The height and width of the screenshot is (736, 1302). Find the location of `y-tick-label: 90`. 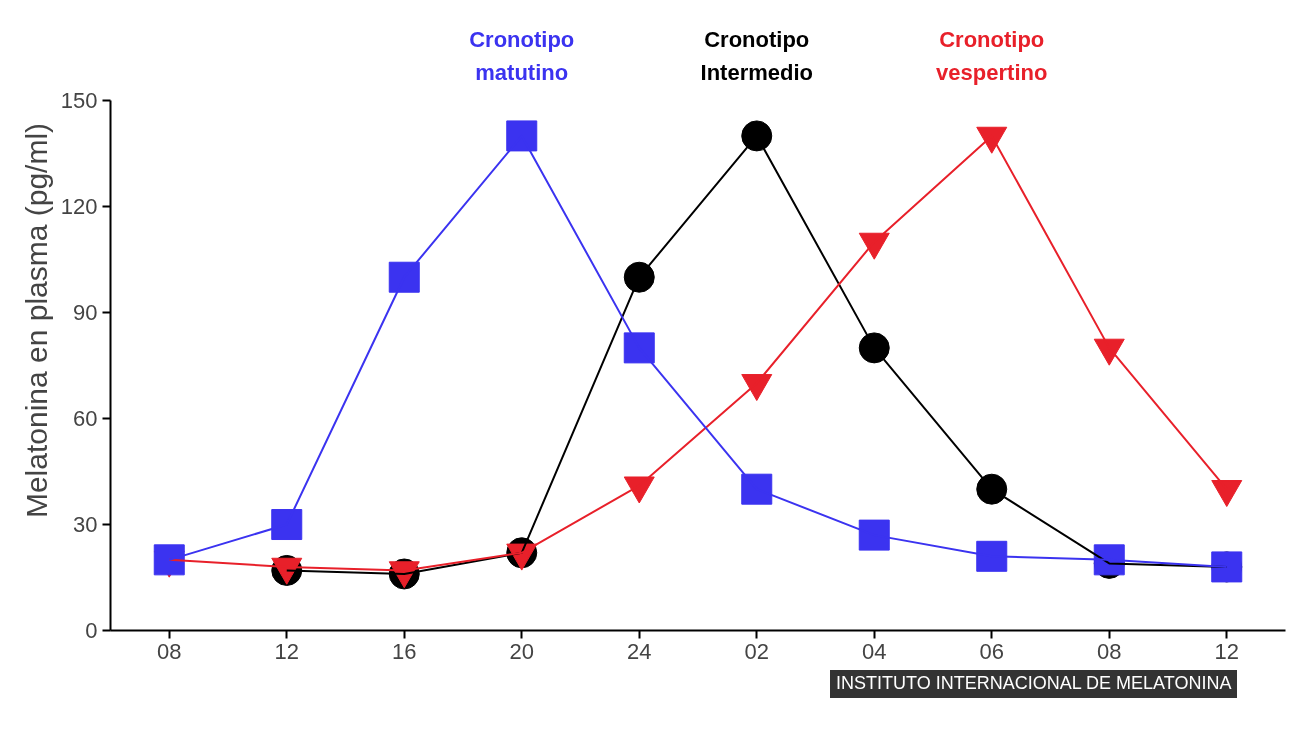

y-tick-label: 90 is located at coordinates (85, 313).